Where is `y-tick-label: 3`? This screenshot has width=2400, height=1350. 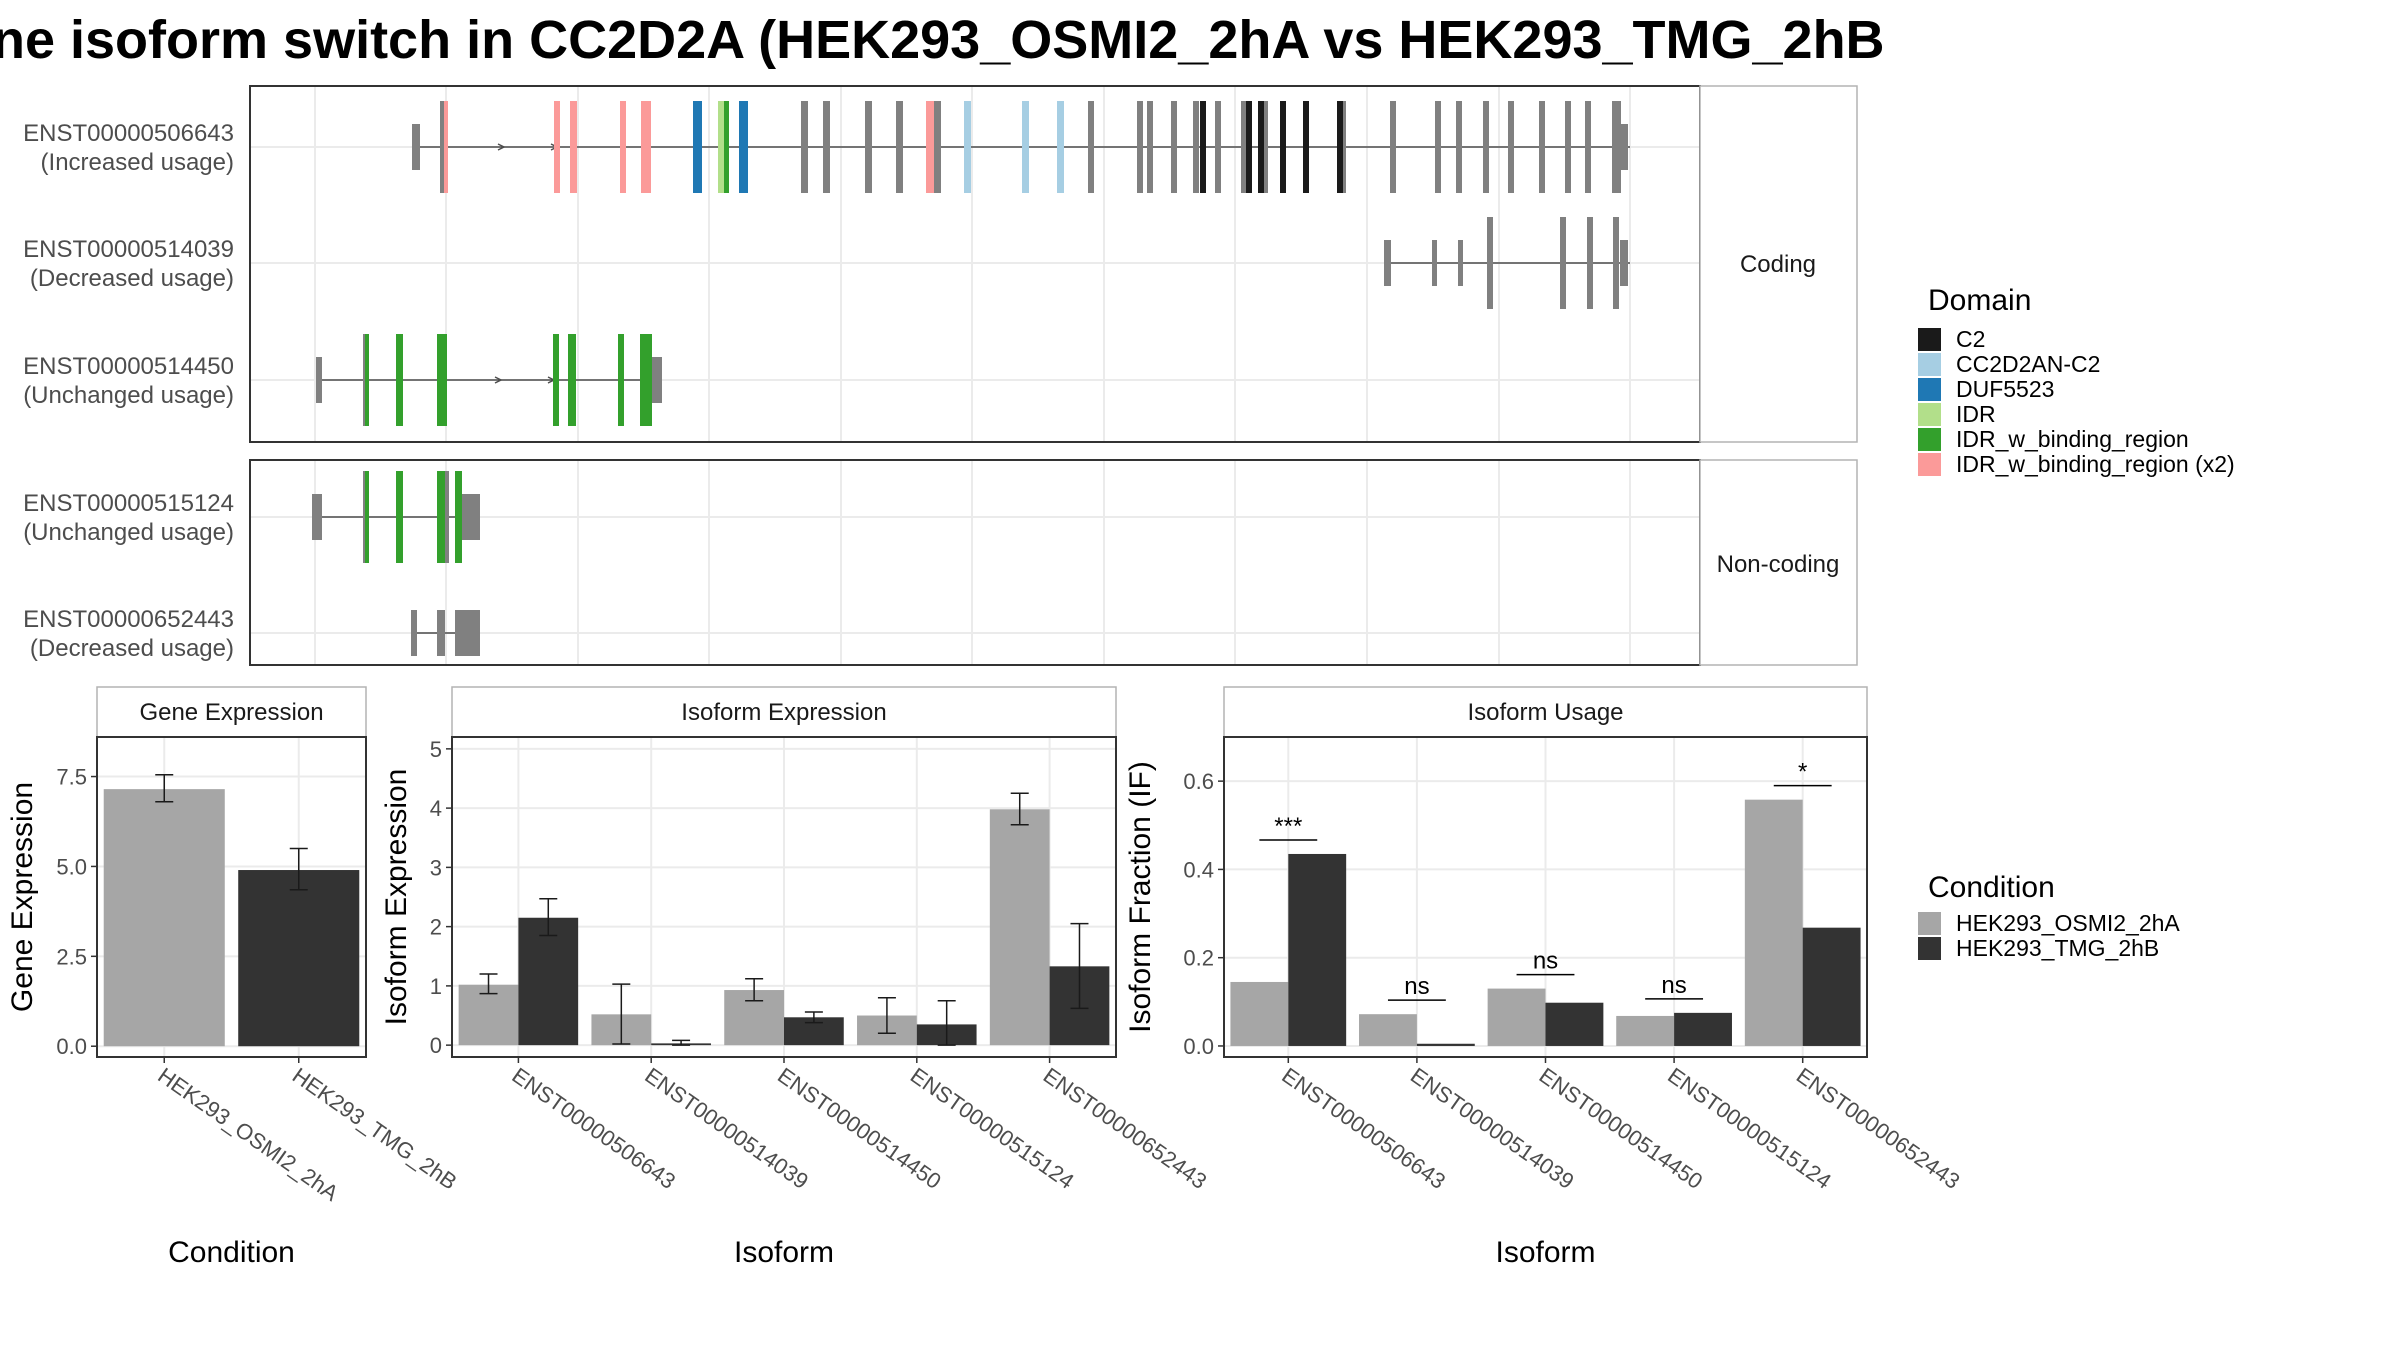
y-tick-label: 3 is located at coordinates (436, 867).